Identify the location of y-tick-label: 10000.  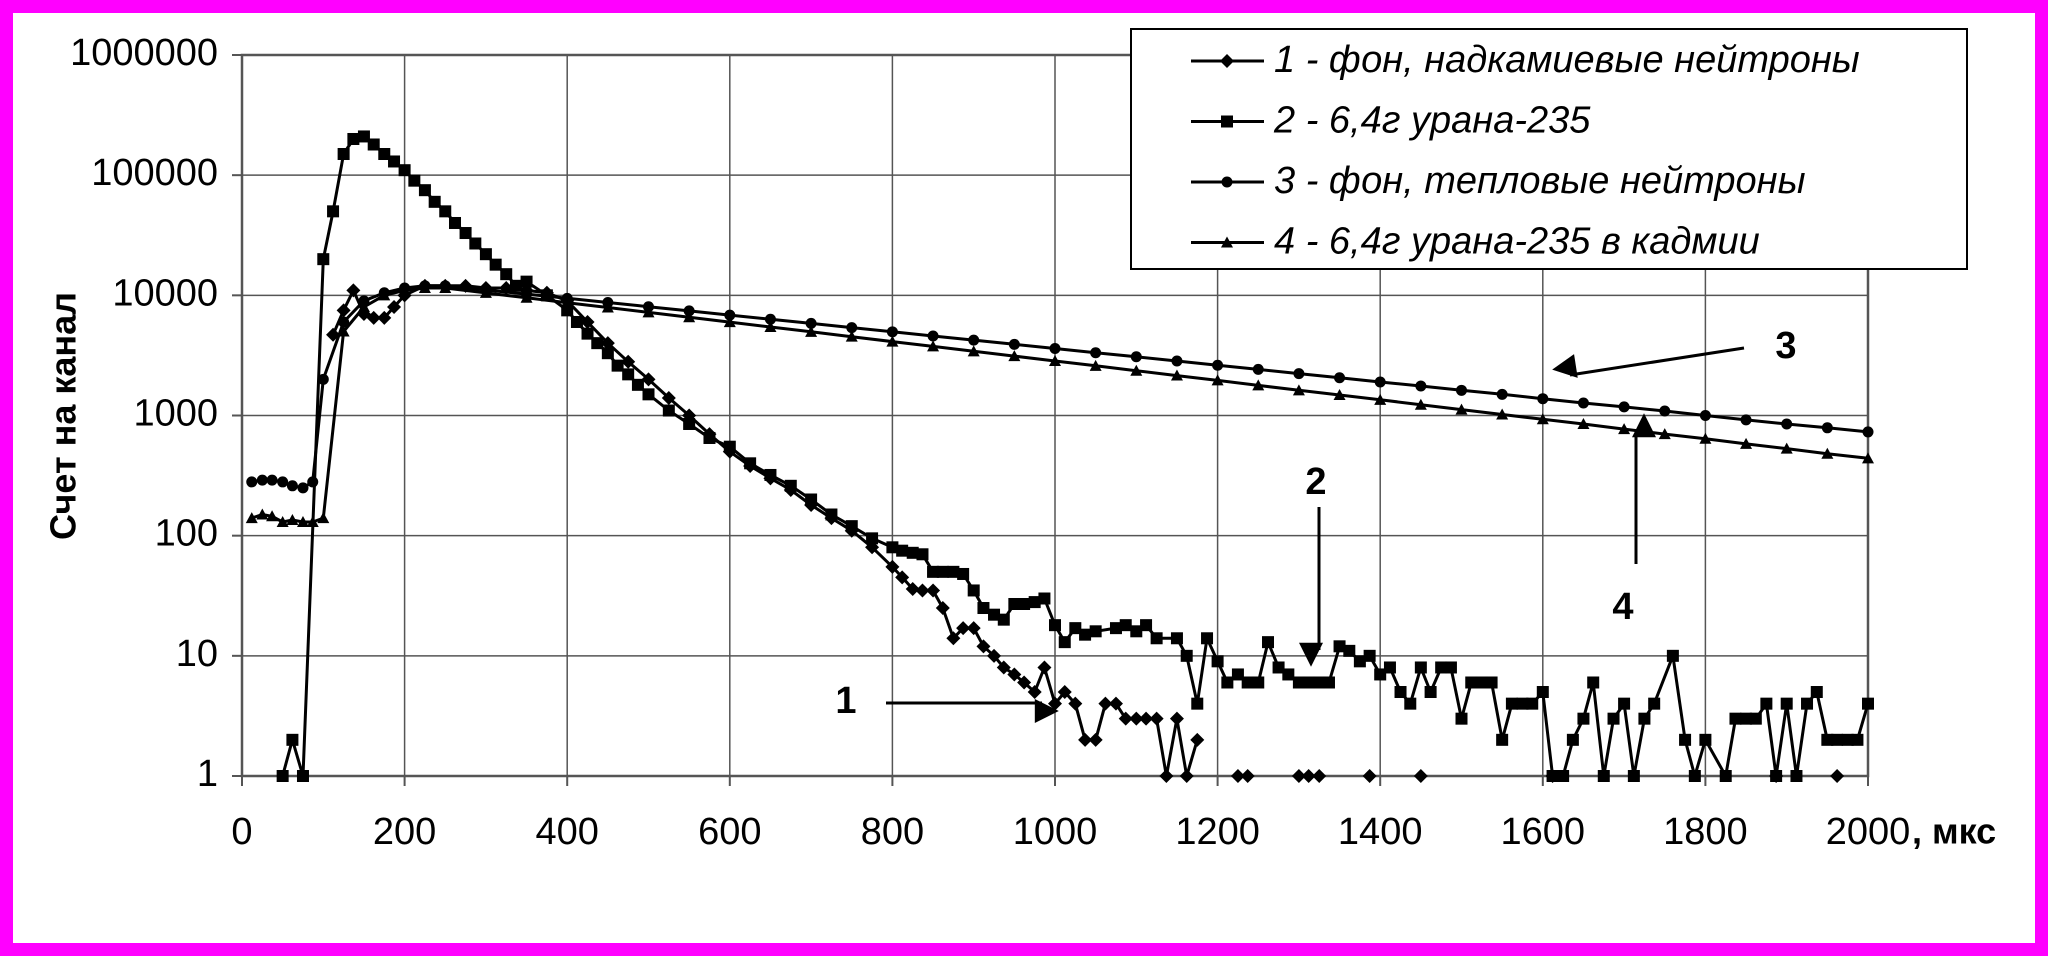
(165, 293).